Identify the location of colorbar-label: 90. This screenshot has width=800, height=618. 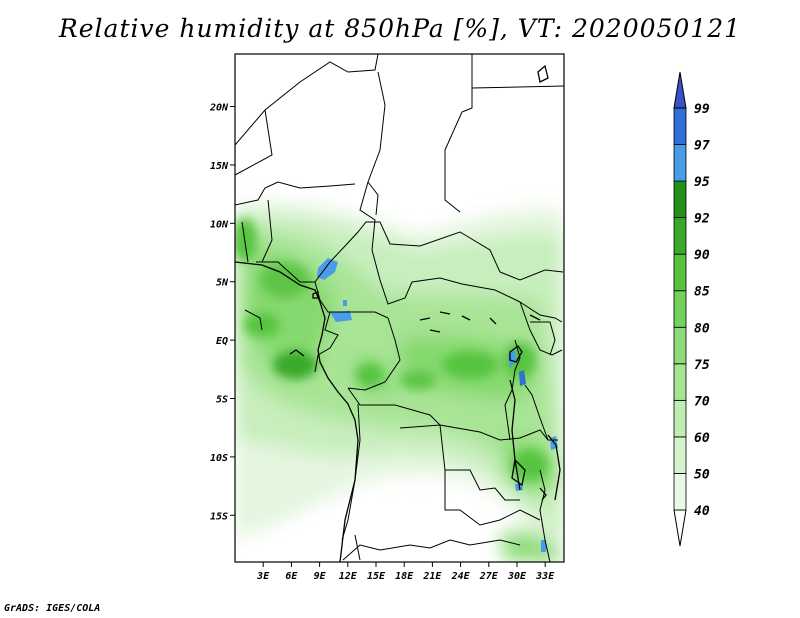
(702, 255).